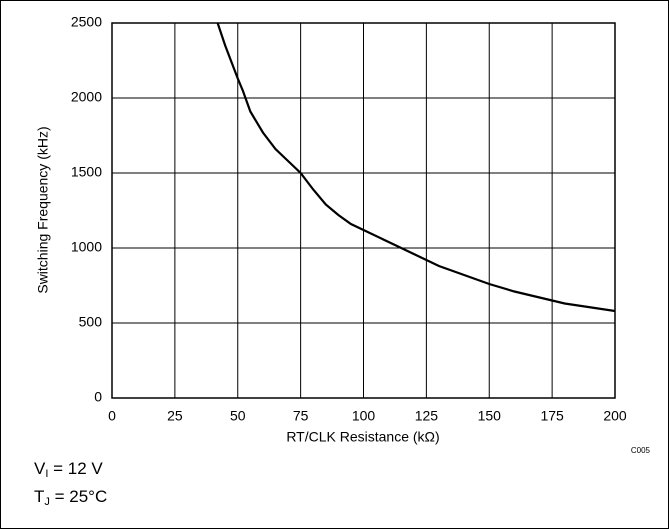  What do you see at coordinates (364, 416) in the screenshot?
I see `x-tick-label: 100` at bounding box center [364, 416].